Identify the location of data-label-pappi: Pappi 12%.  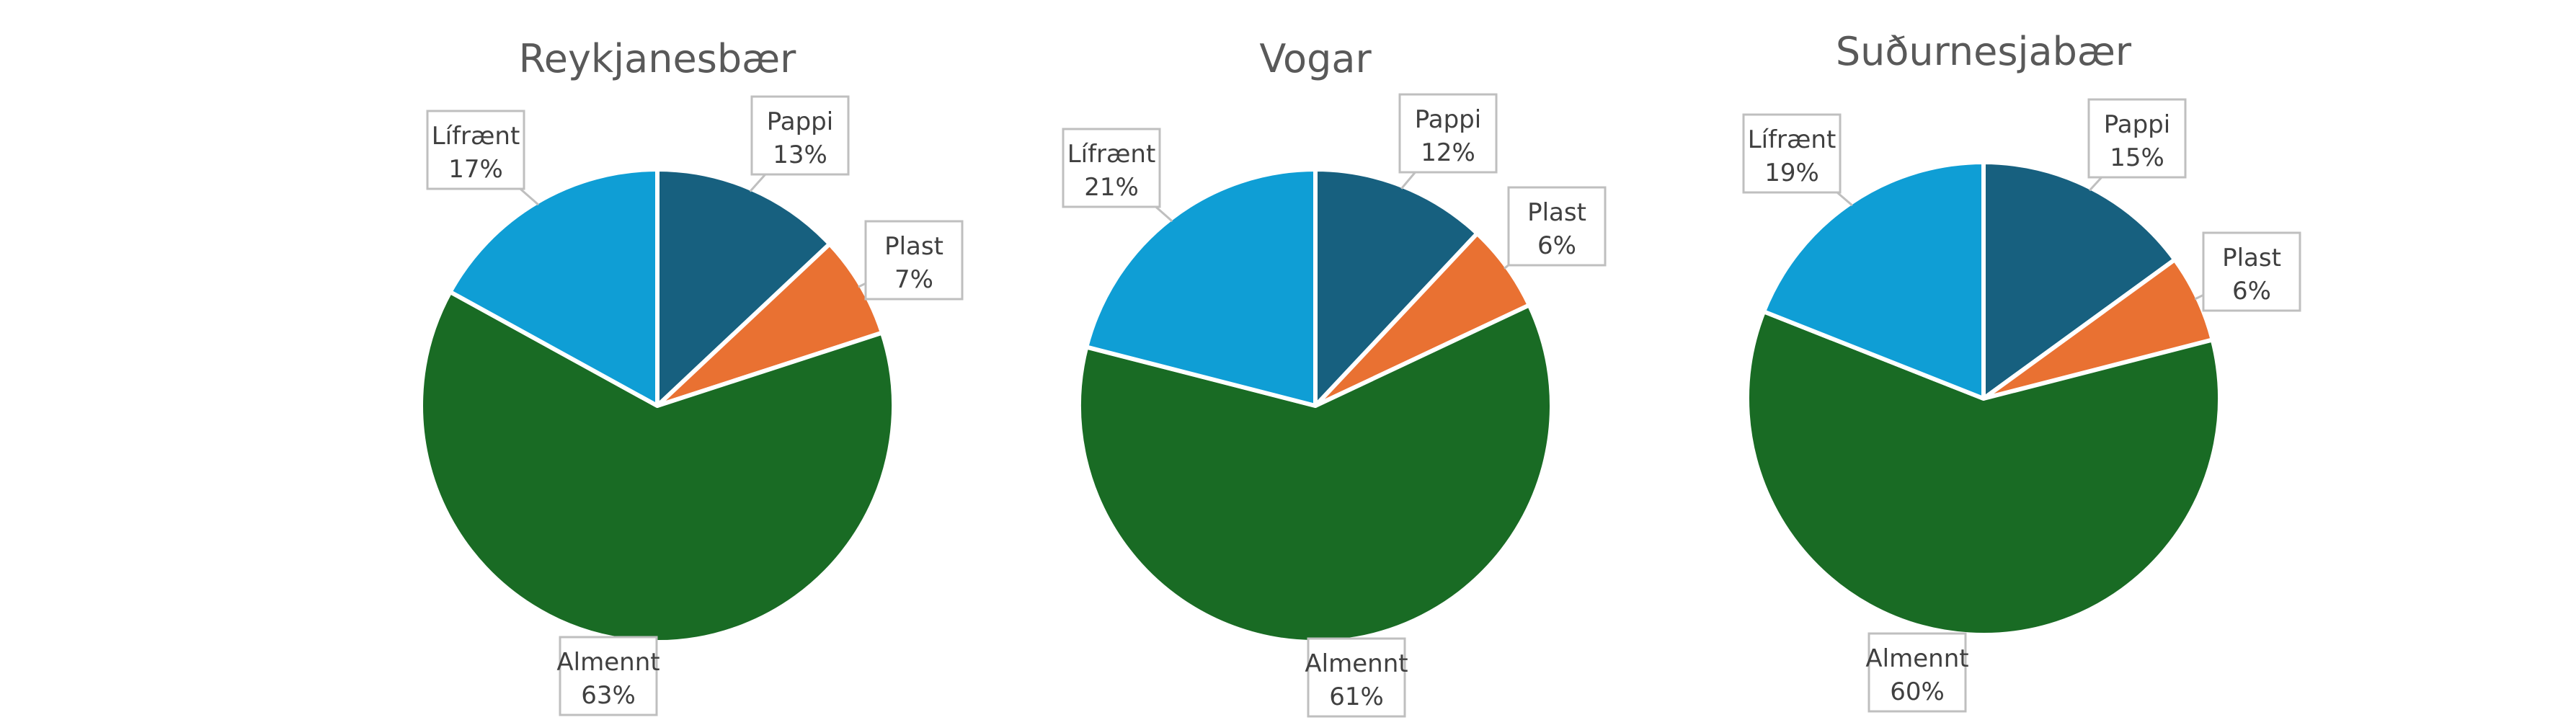
(1448, 141).